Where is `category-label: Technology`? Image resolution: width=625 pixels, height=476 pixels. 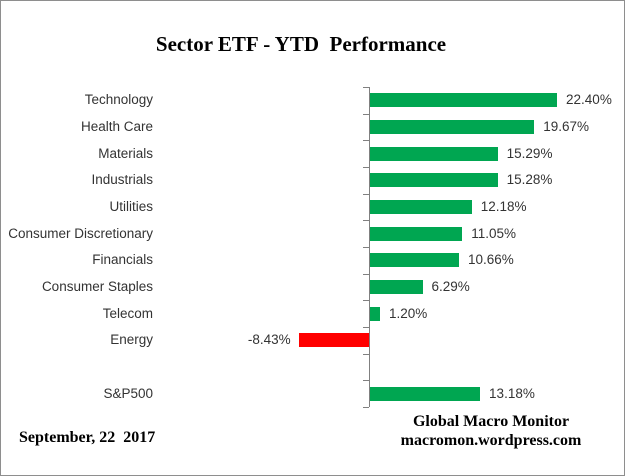
category-label: Technology is located at coordinates (118, 100).